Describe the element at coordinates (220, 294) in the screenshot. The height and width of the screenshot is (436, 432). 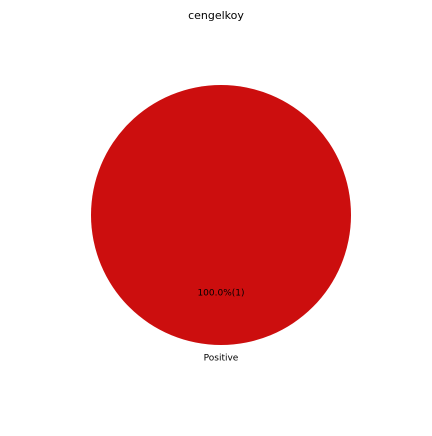
I see `slice-percent-label-positive: 100.0%(1)` at that location.